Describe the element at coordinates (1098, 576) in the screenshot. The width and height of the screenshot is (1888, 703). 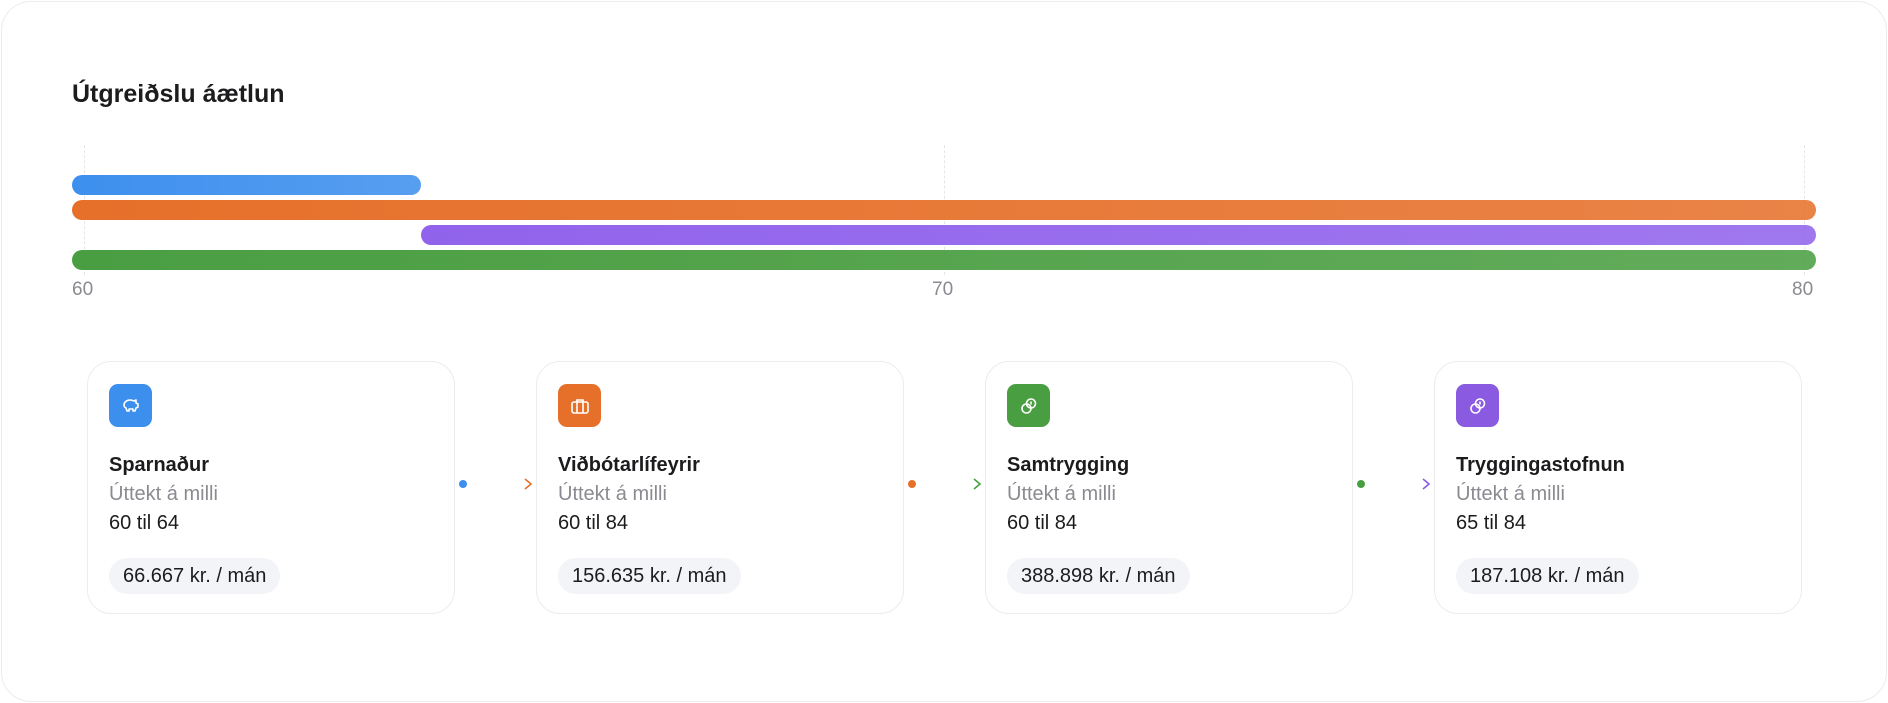
I see `amount-badge: 388.898 kr. / mán` at that location.